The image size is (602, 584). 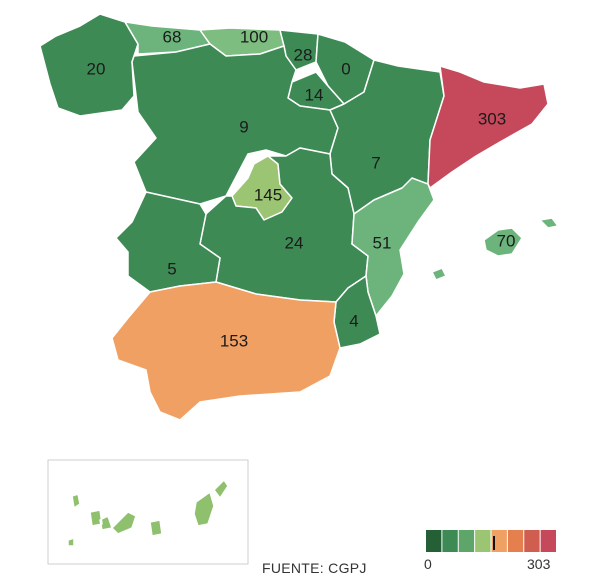 What do you see at coordinates (234, 340) in the screenshot?
I see `label-andalucia: 153` at bounding box center [234, 340].